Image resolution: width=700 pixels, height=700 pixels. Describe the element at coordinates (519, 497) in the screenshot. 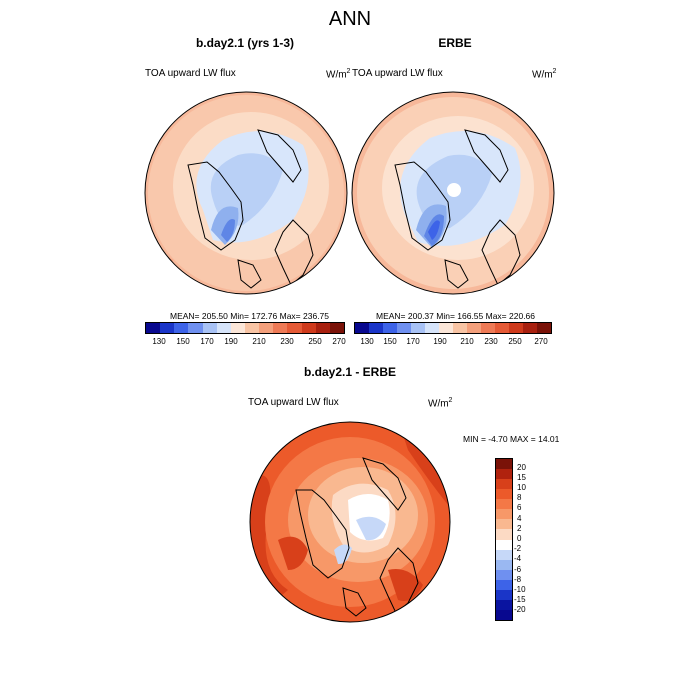

I see `colorbar-label: 8` at that location.